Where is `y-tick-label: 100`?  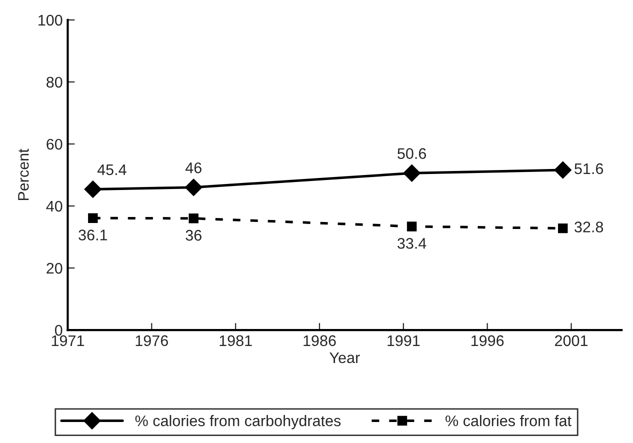
y-tick-label: 100 is located at coordinates (50, 20).